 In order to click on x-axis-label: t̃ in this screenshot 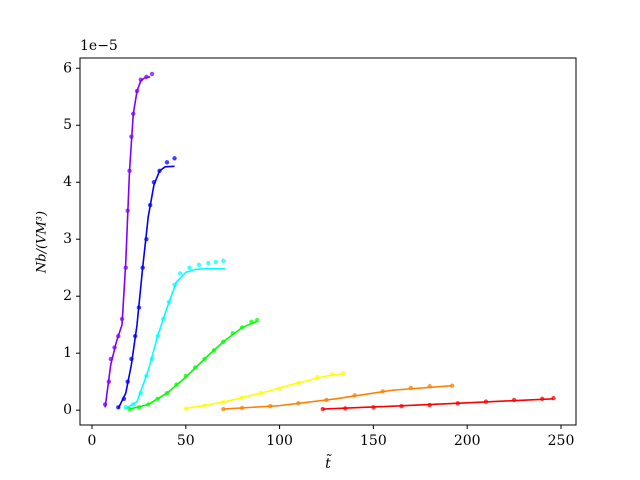, I will do `click(328, 462)`.